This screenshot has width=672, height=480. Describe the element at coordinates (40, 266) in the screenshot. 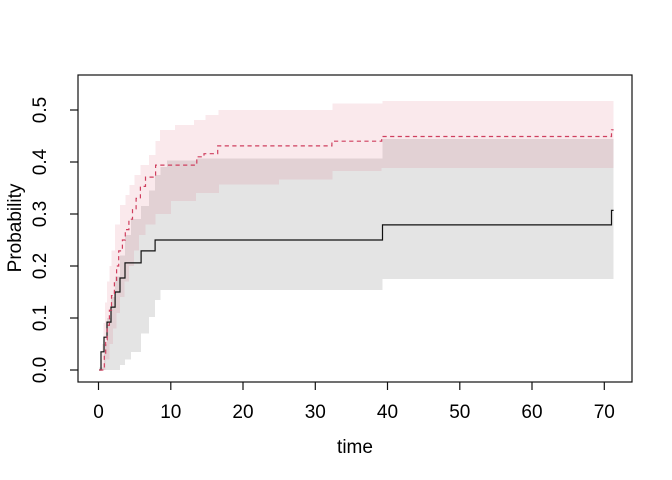

I see `y-tick-label: 0.2` at that location.